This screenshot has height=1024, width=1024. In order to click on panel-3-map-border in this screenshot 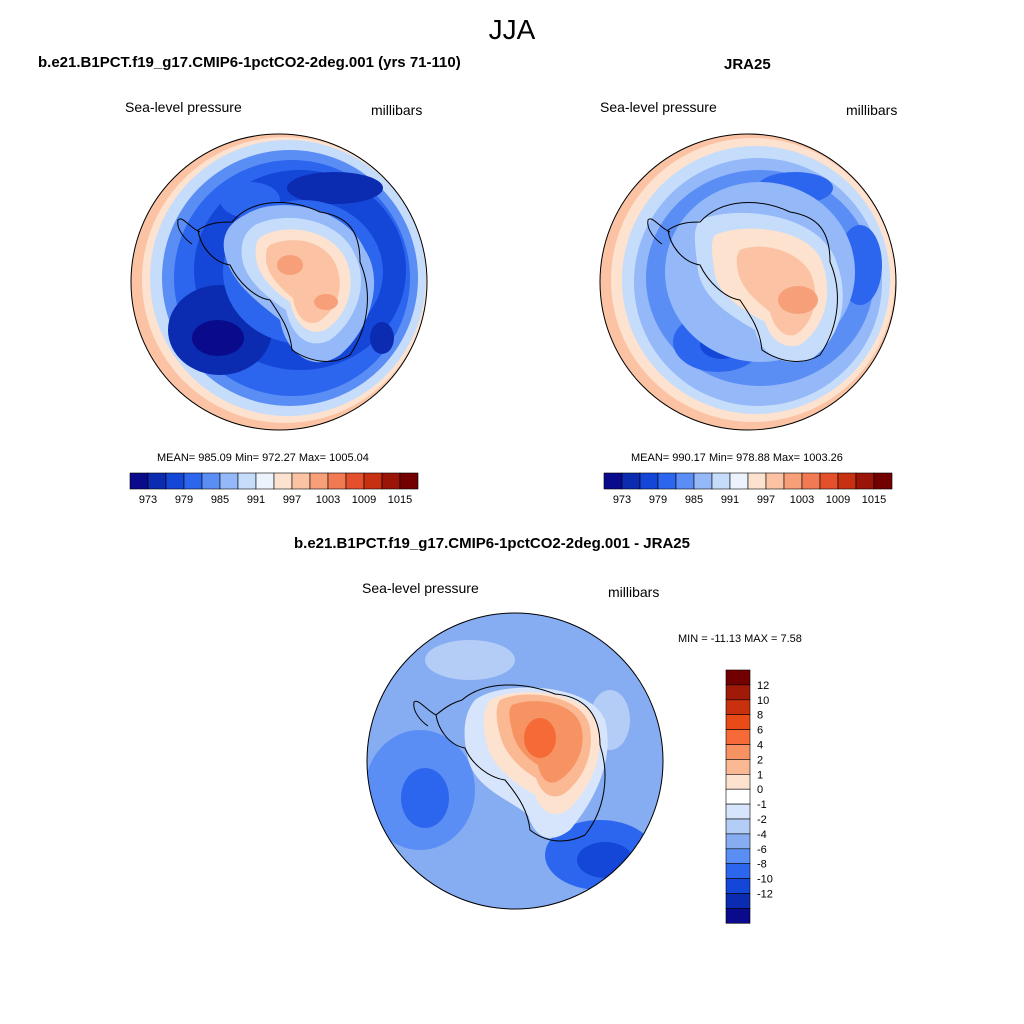, I will do `click(515, 761)`.